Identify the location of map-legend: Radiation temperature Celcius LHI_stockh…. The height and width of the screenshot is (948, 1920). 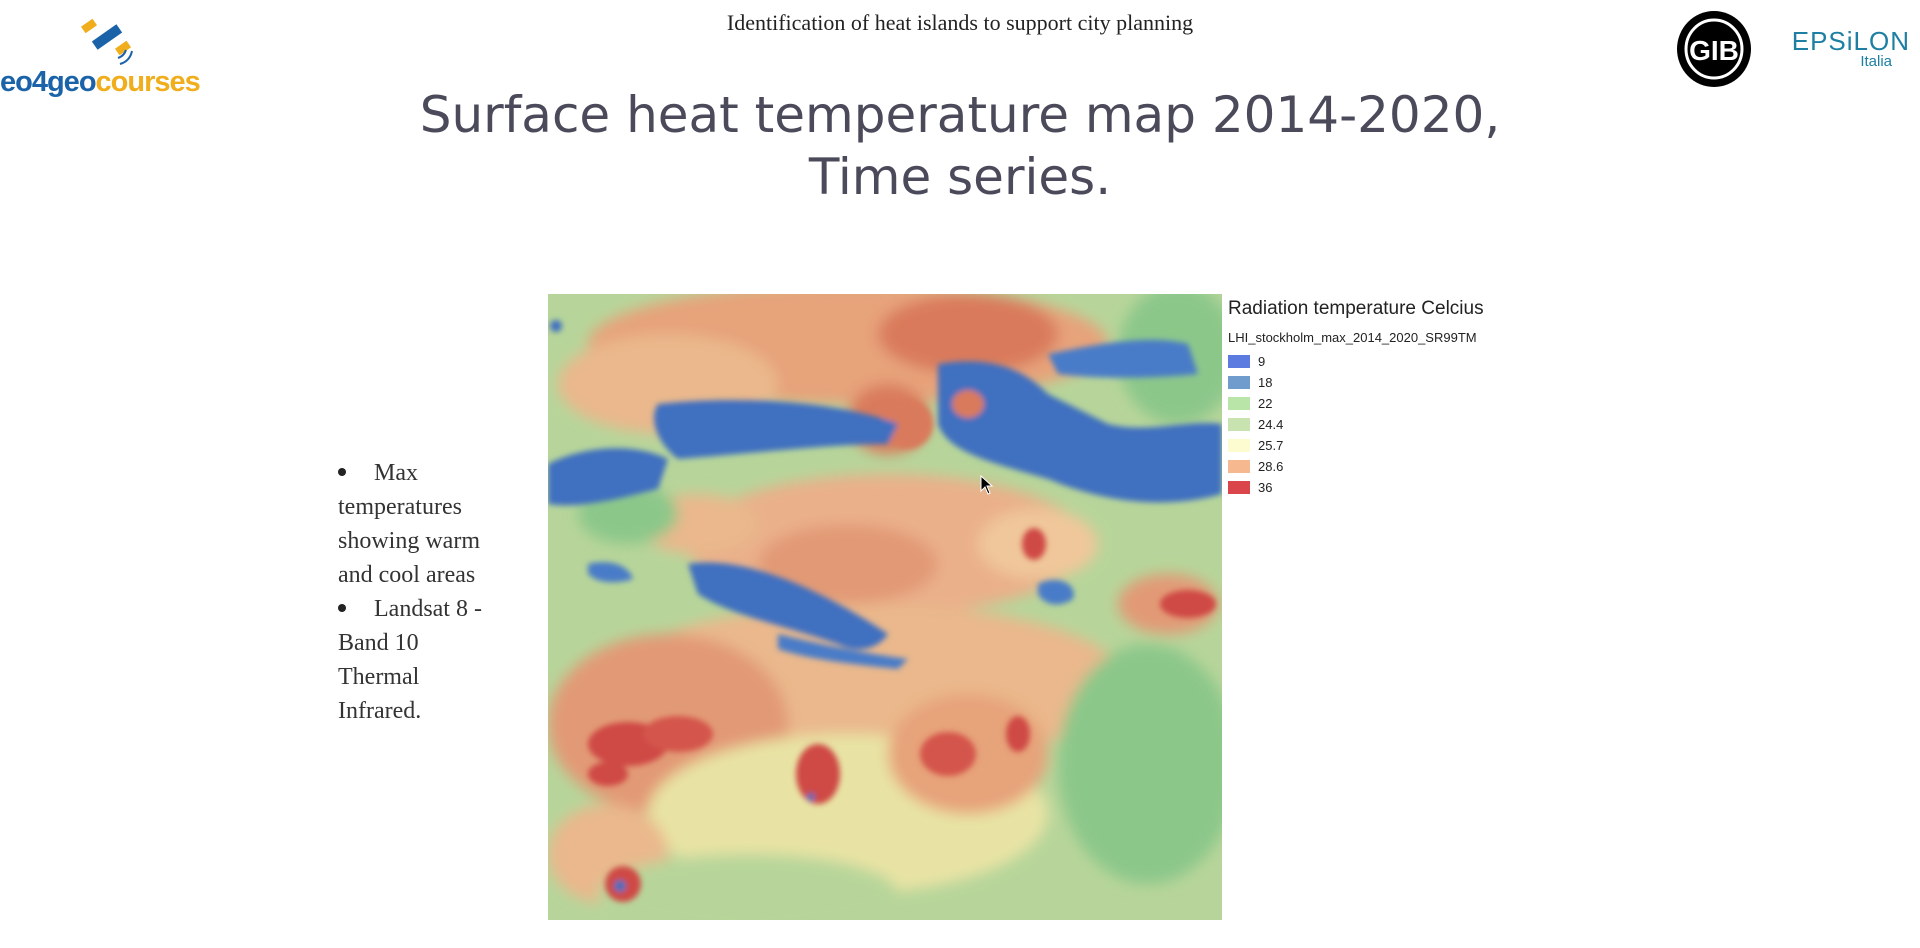
(1388, 398).